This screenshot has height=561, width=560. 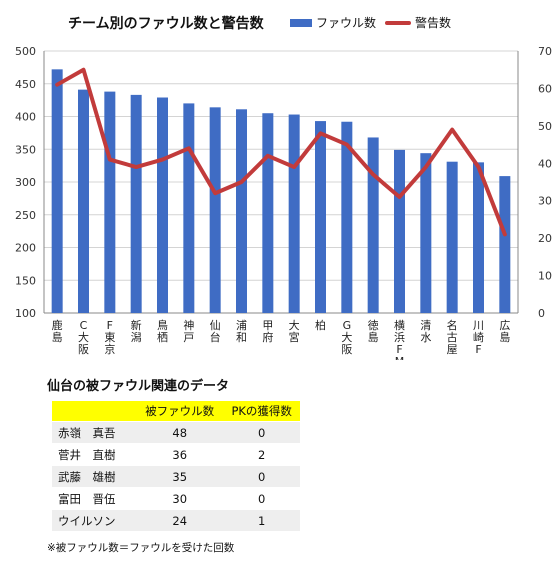 I want to click on player-name: 富田 晋伍, so click(x=94, y=498).